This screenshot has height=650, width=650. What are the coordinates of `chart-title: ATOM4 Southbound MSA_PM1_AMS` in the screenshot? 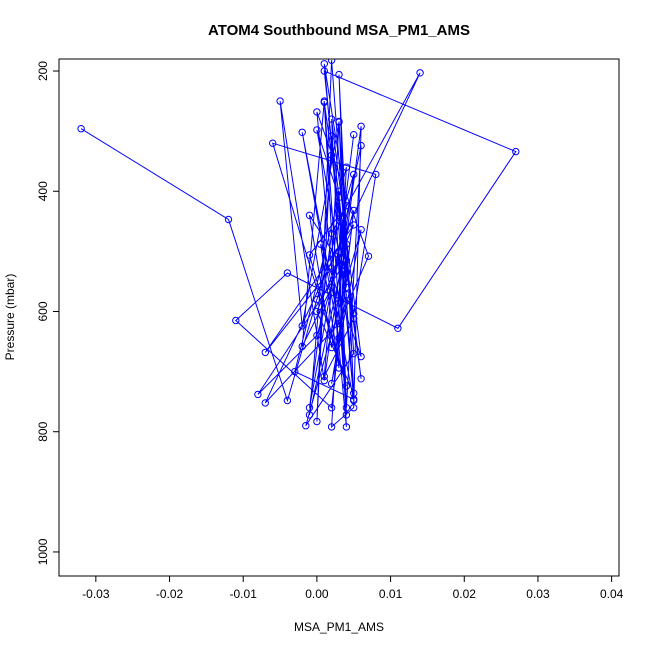 It's located at (339, 30).